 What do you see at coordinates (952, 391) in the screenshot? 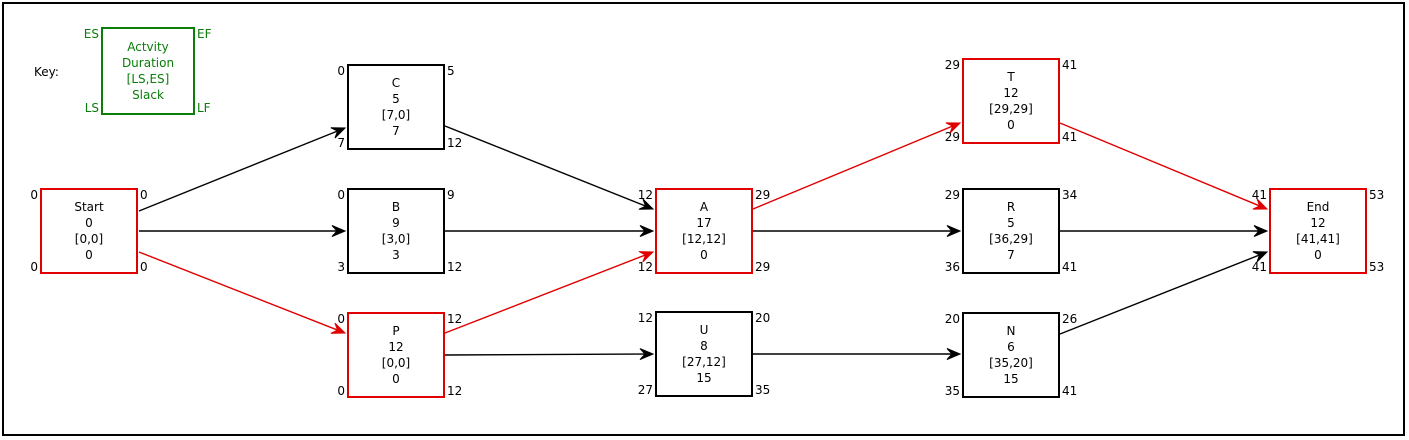
I see `node-ls: 35` at bounding box center [952, 391].